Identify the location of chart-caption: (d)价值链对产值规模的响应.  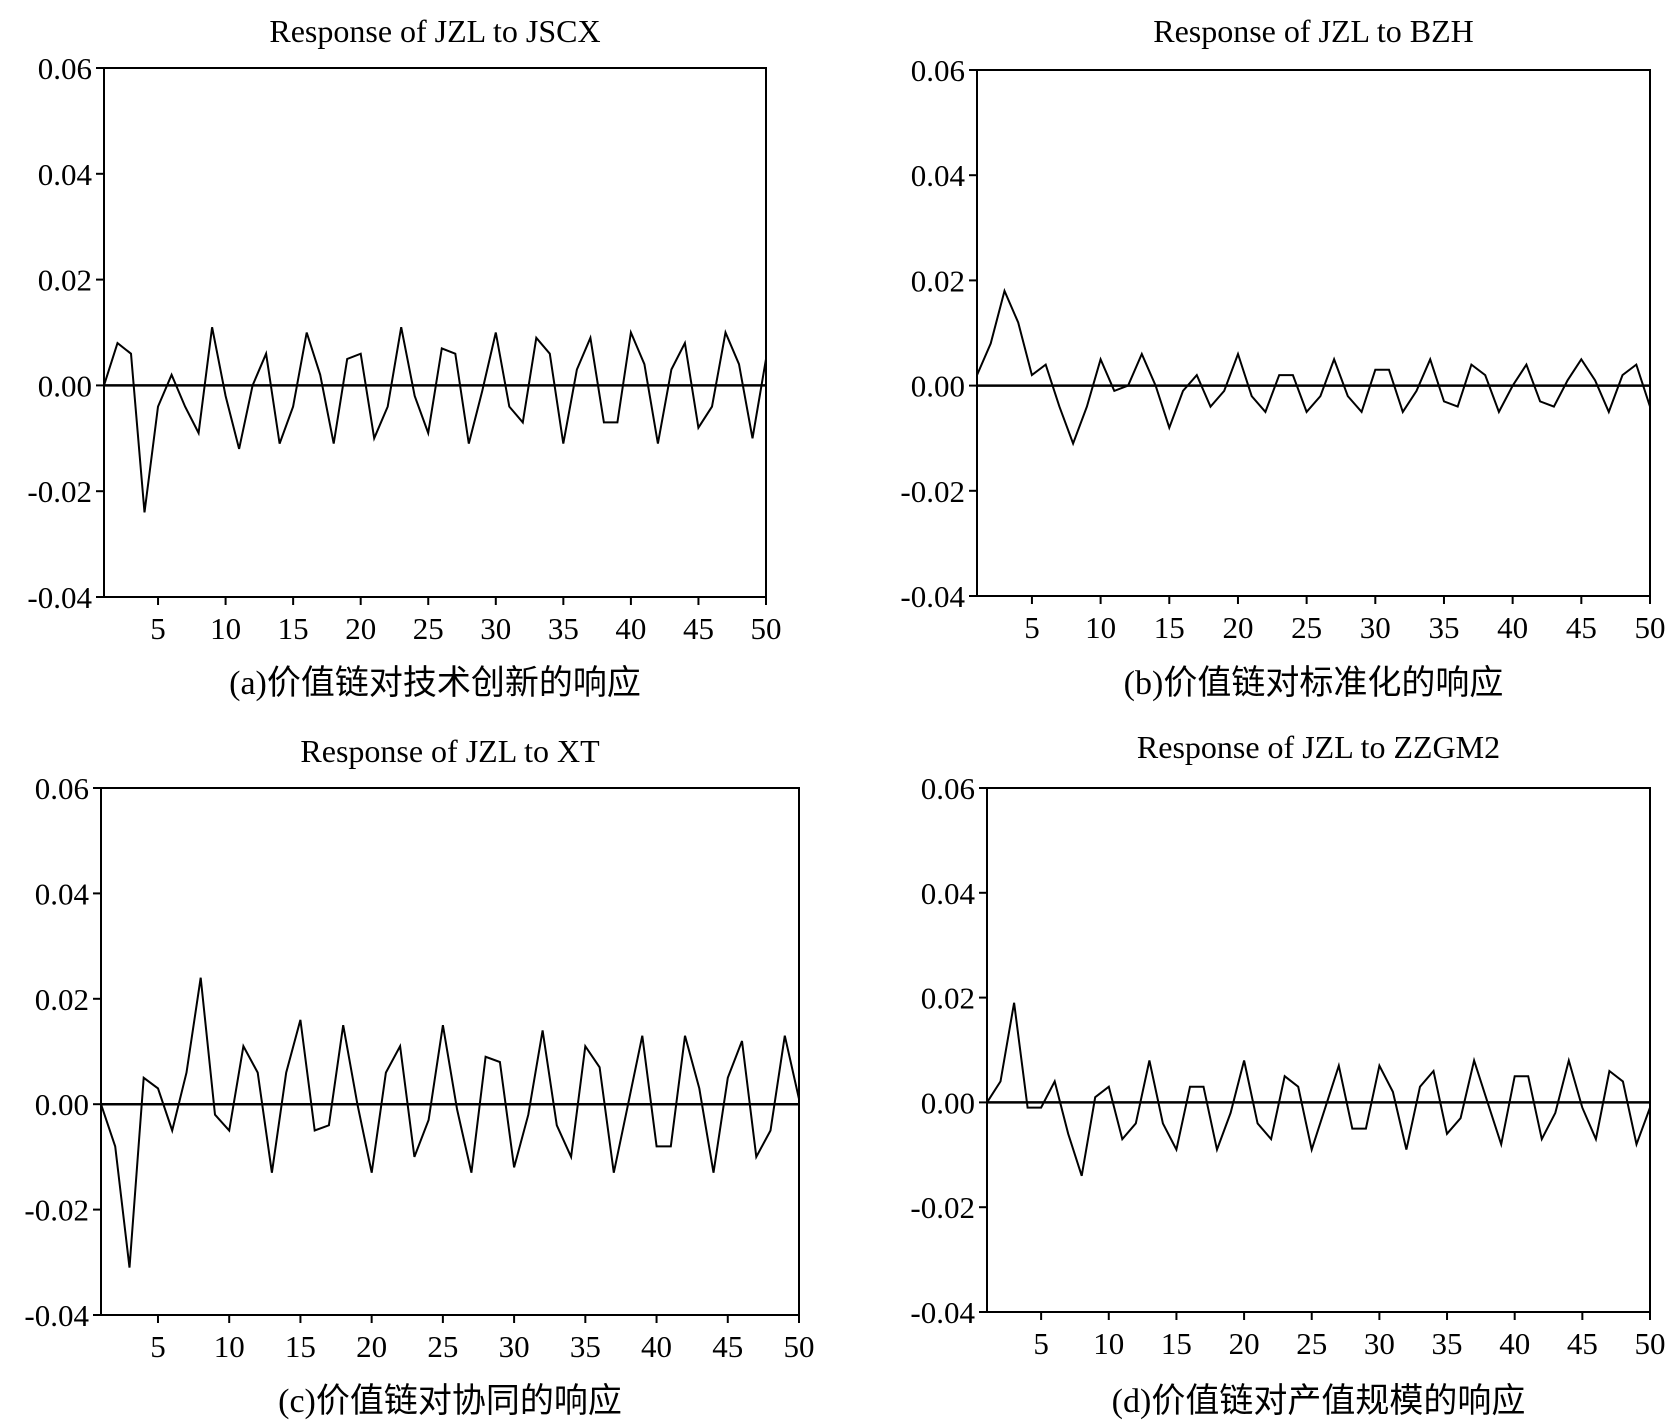
(1319, 1401).